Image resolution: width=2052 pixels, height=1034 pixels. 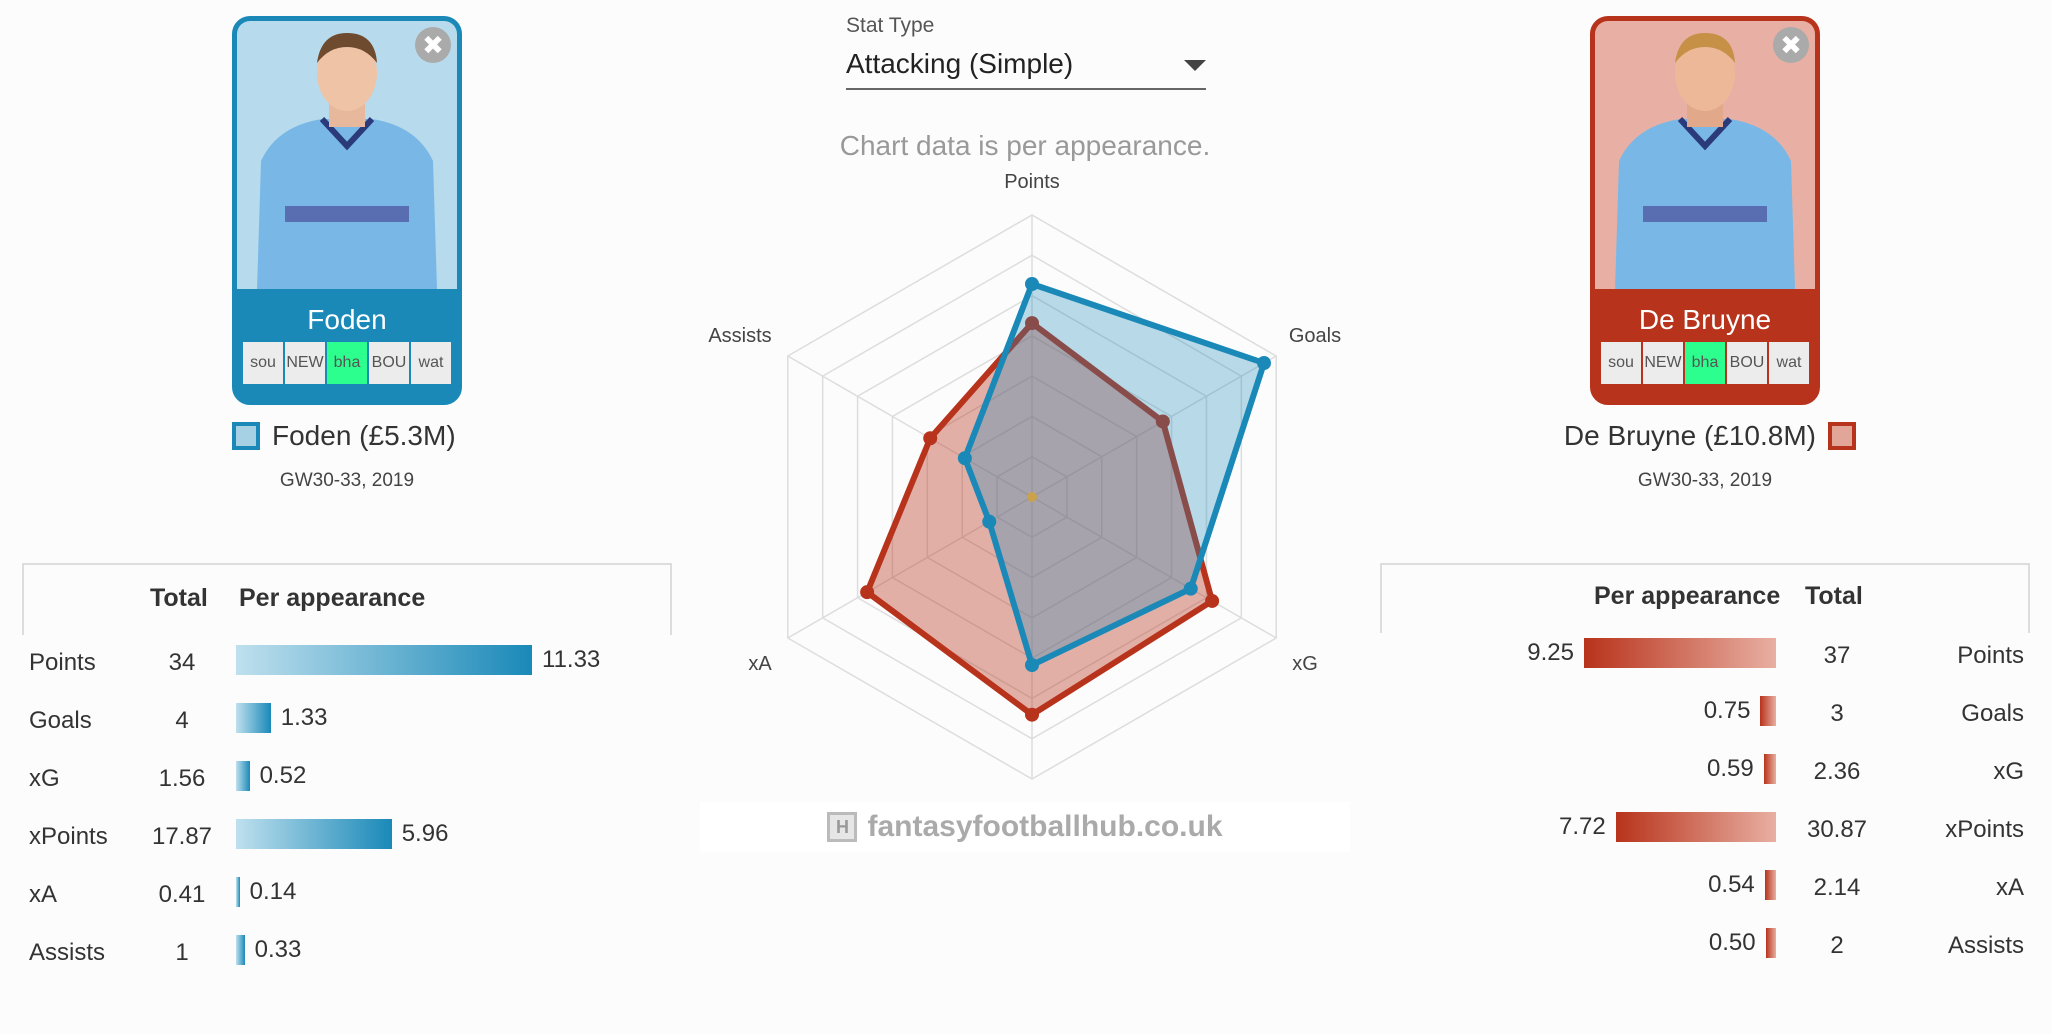 I want to click on right-player-legend: De Bruyne (£10.8M), so click(x=1710, y=436).